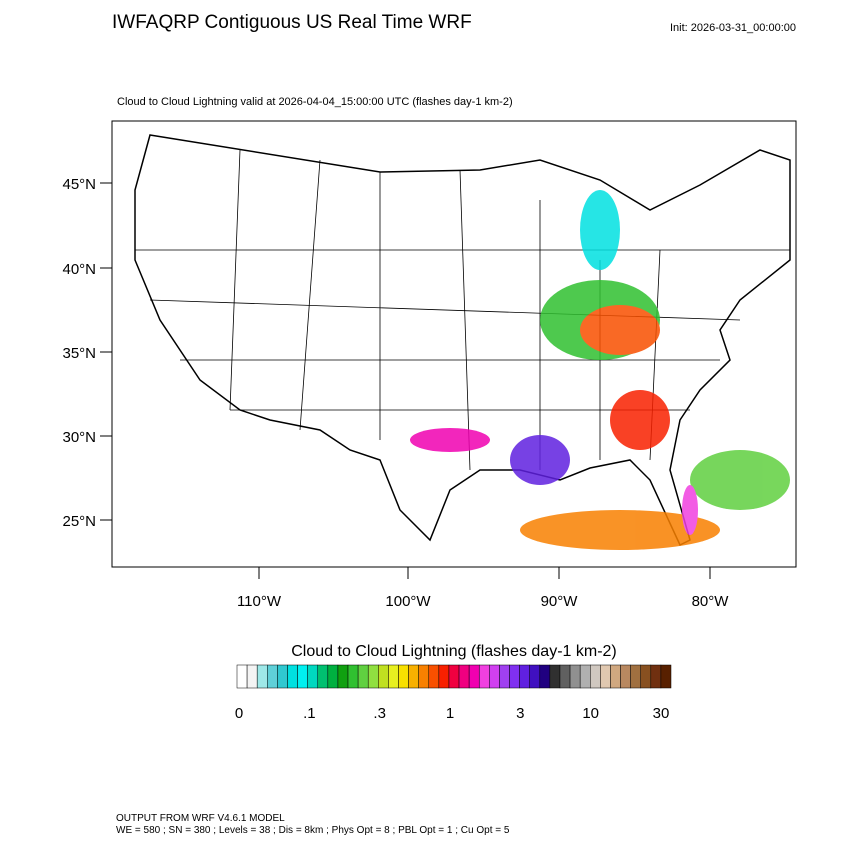 The height and width of the screenshot is (855, 850). What do you see at coordinates (259, 601) in the screenshot?
I see `lon-label: 110°W` at bounding box center [259, 601].